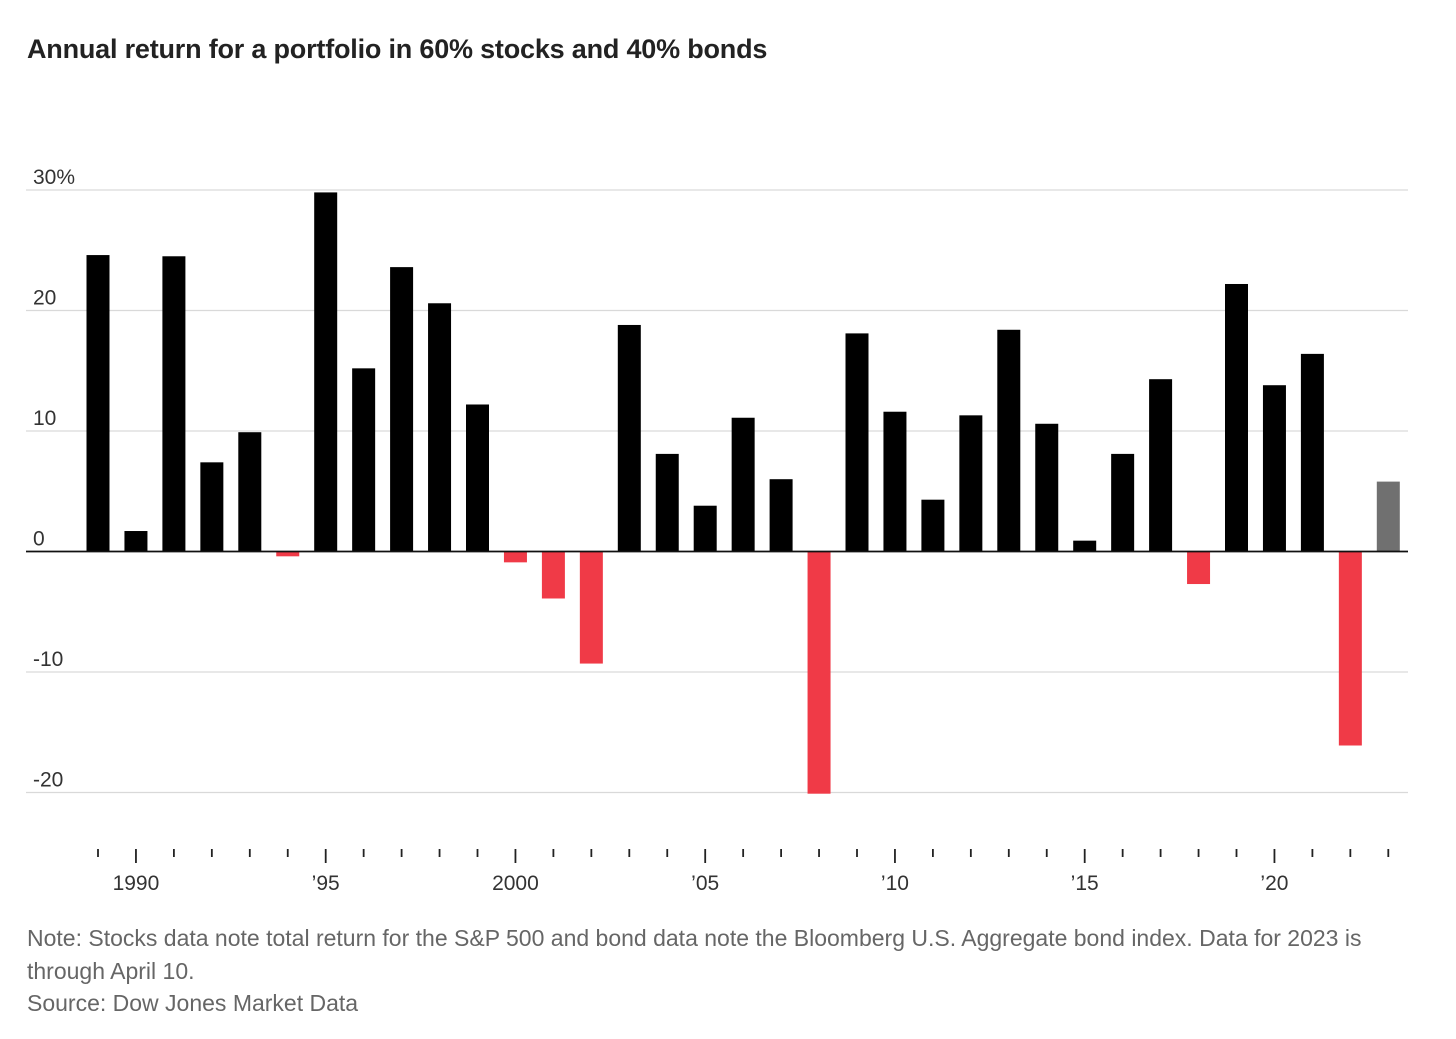 The width and height of the screenshot is (1456, 1039). Describe the element at coordinates (895, 883) in the screenshot. I see `x-tick-label: ’10` at that location.